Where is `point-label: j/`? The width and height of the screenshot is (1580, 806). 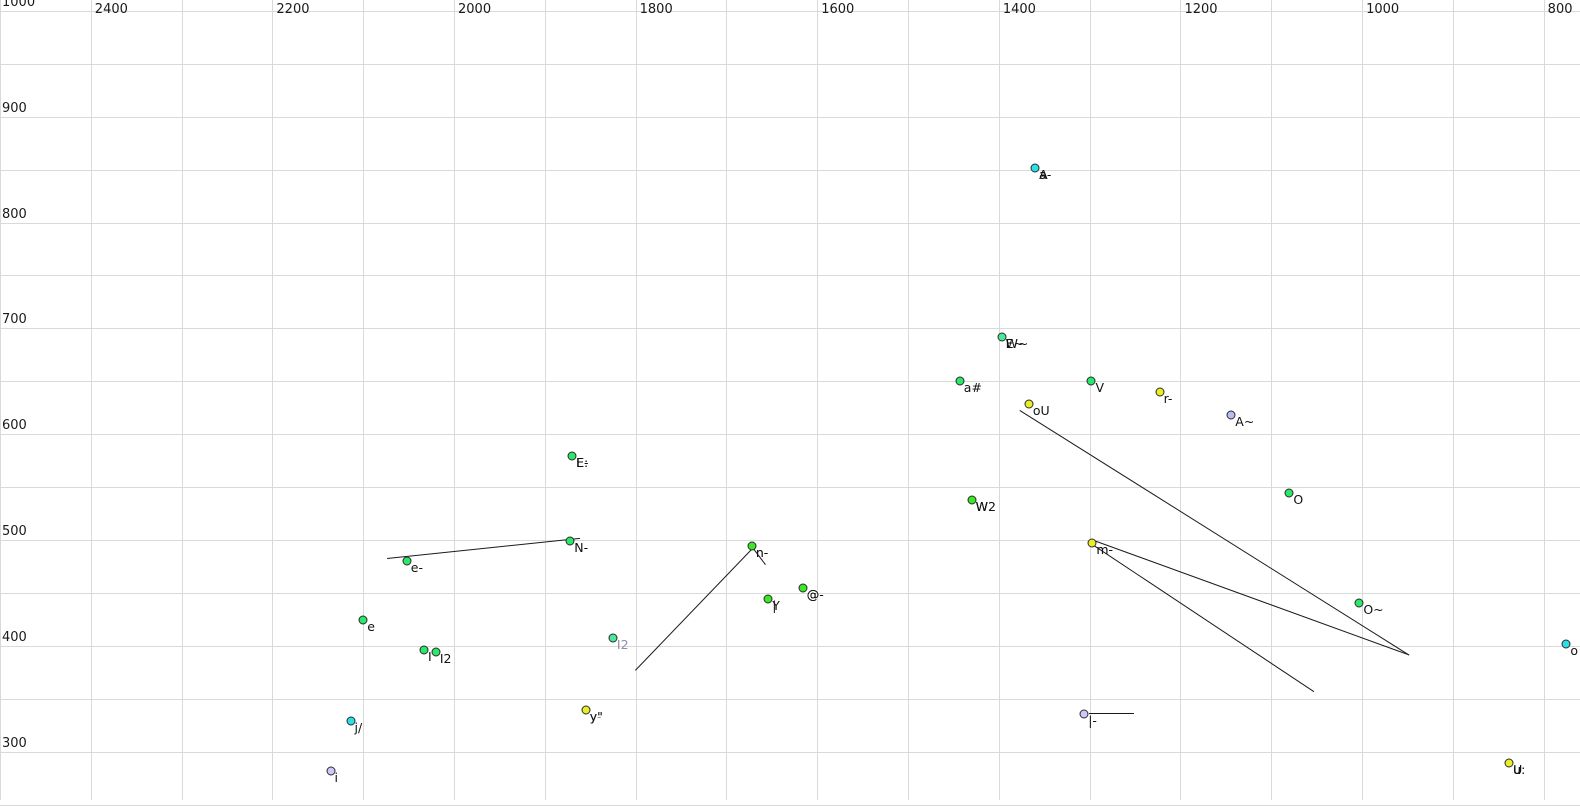
point-label: j/ is located at coordinates (358, 727).